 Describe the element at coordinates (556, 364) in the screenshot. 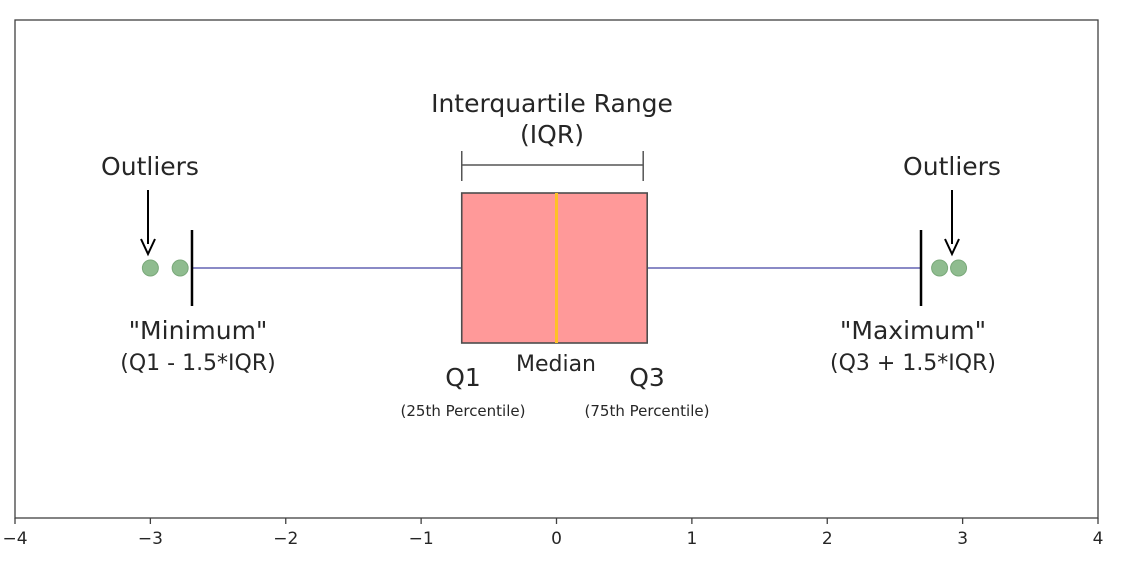

I see `median-label: Median` at that location.